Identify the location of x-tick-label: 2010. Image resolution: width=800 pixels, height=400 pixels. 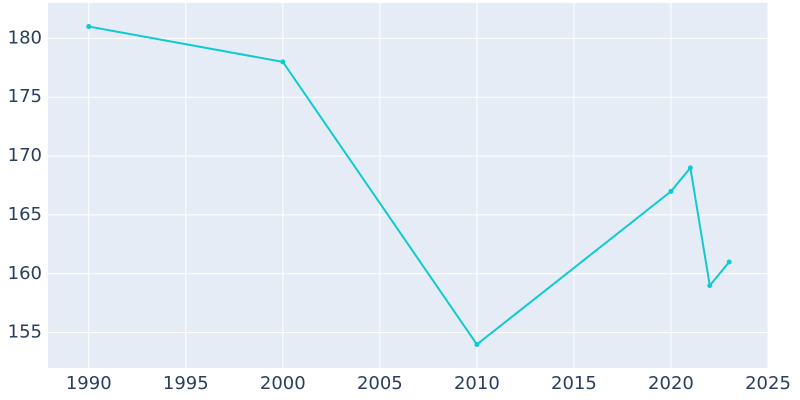
(477, 383).